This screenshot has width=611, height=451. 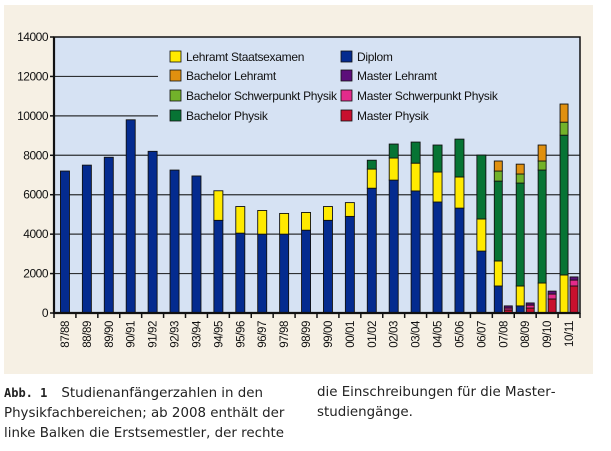 What do you see at coordinates (36, 155) in the screenshot?
I see `y-tick-label: 8000` at bounding box center [36, 155].